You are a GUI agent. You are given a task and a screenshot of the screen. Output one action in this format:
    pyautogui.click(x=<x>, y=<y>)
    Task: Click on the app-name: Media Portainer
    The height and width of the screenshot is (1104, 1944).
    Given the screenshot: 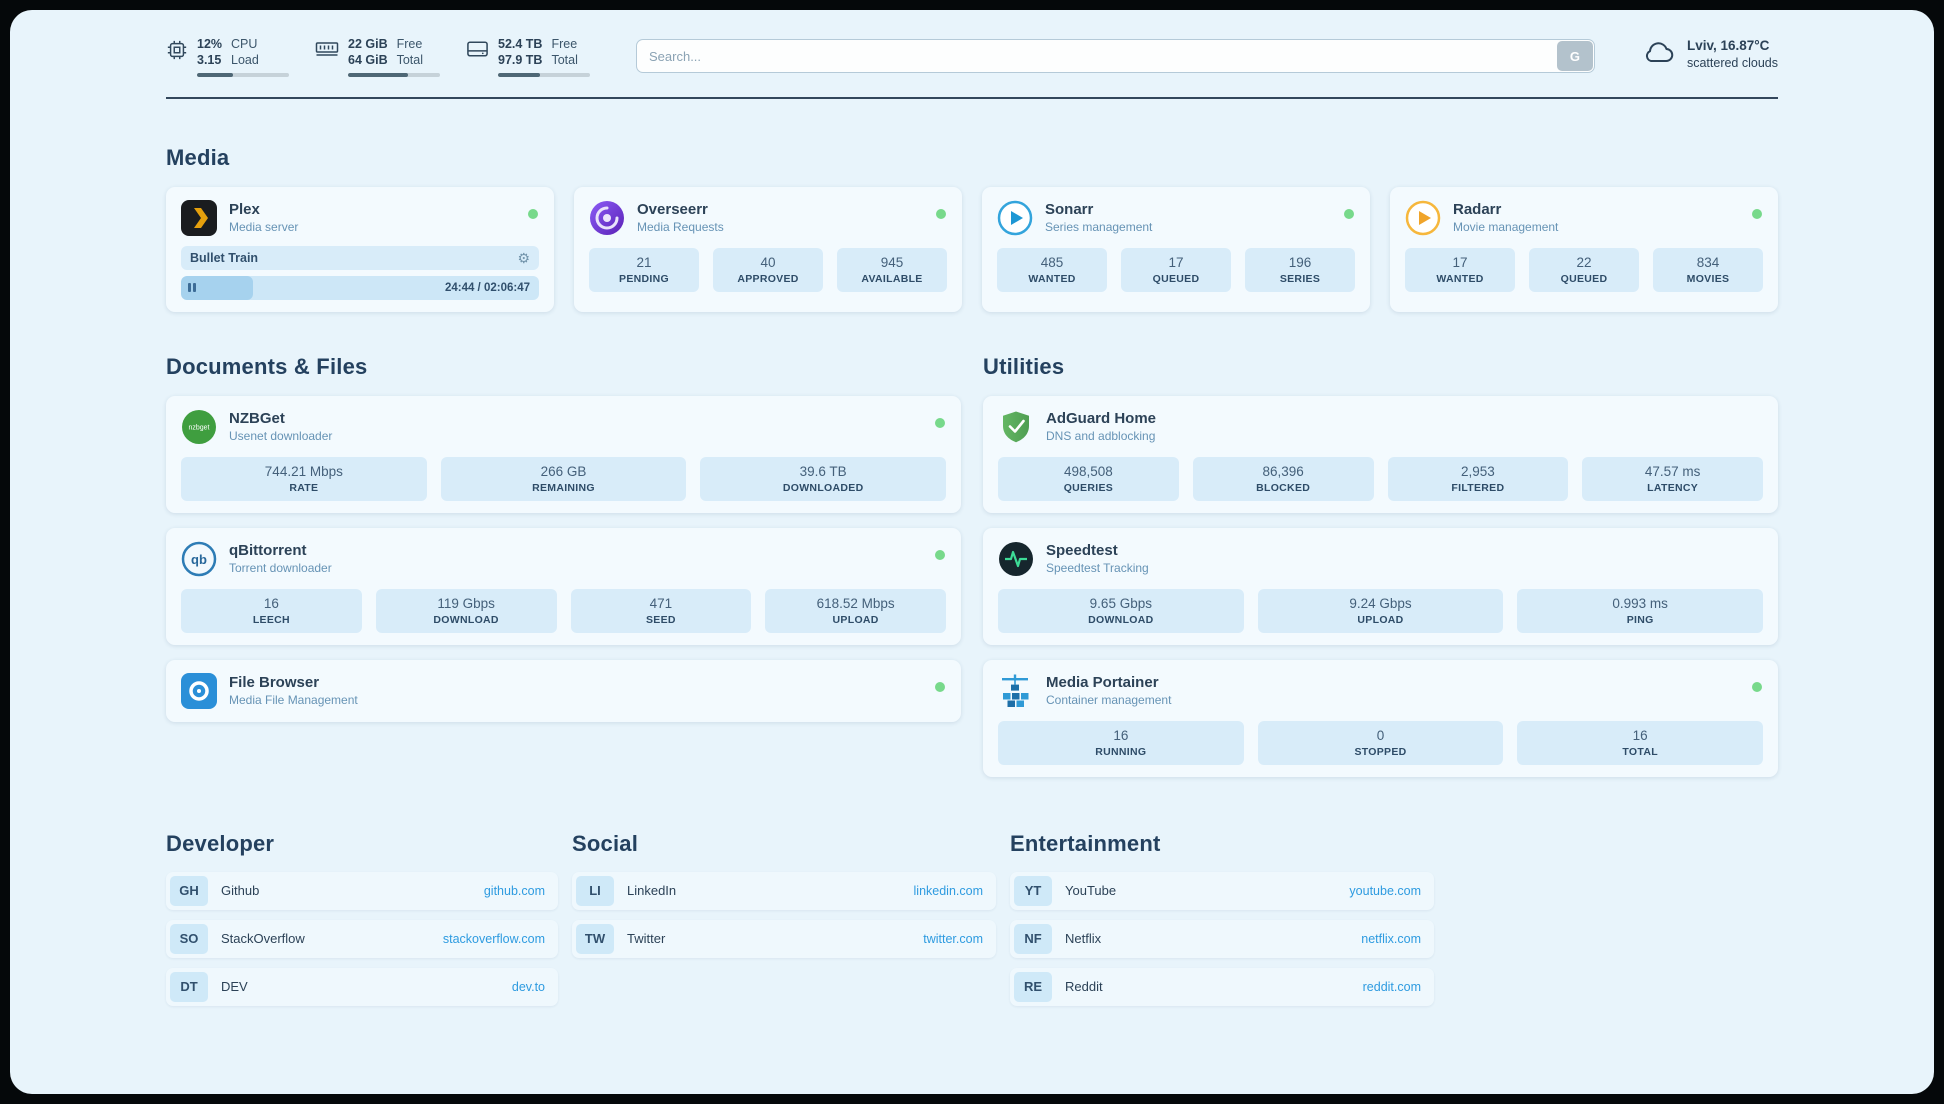 What is the action you would take?
    pyautogui.click(x=1102, y=682)
    